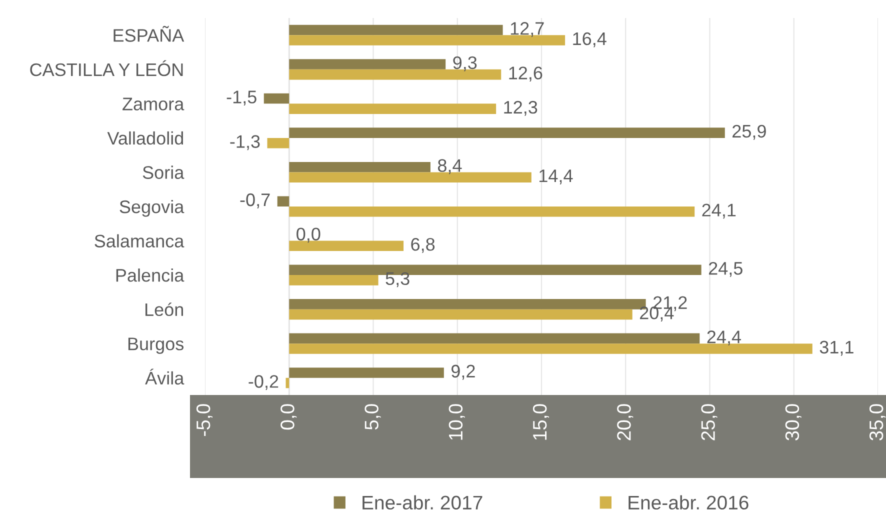  Describe the element at coordinates (398, 280) in the screenshot. I see `data-label: 5,3` at that location.